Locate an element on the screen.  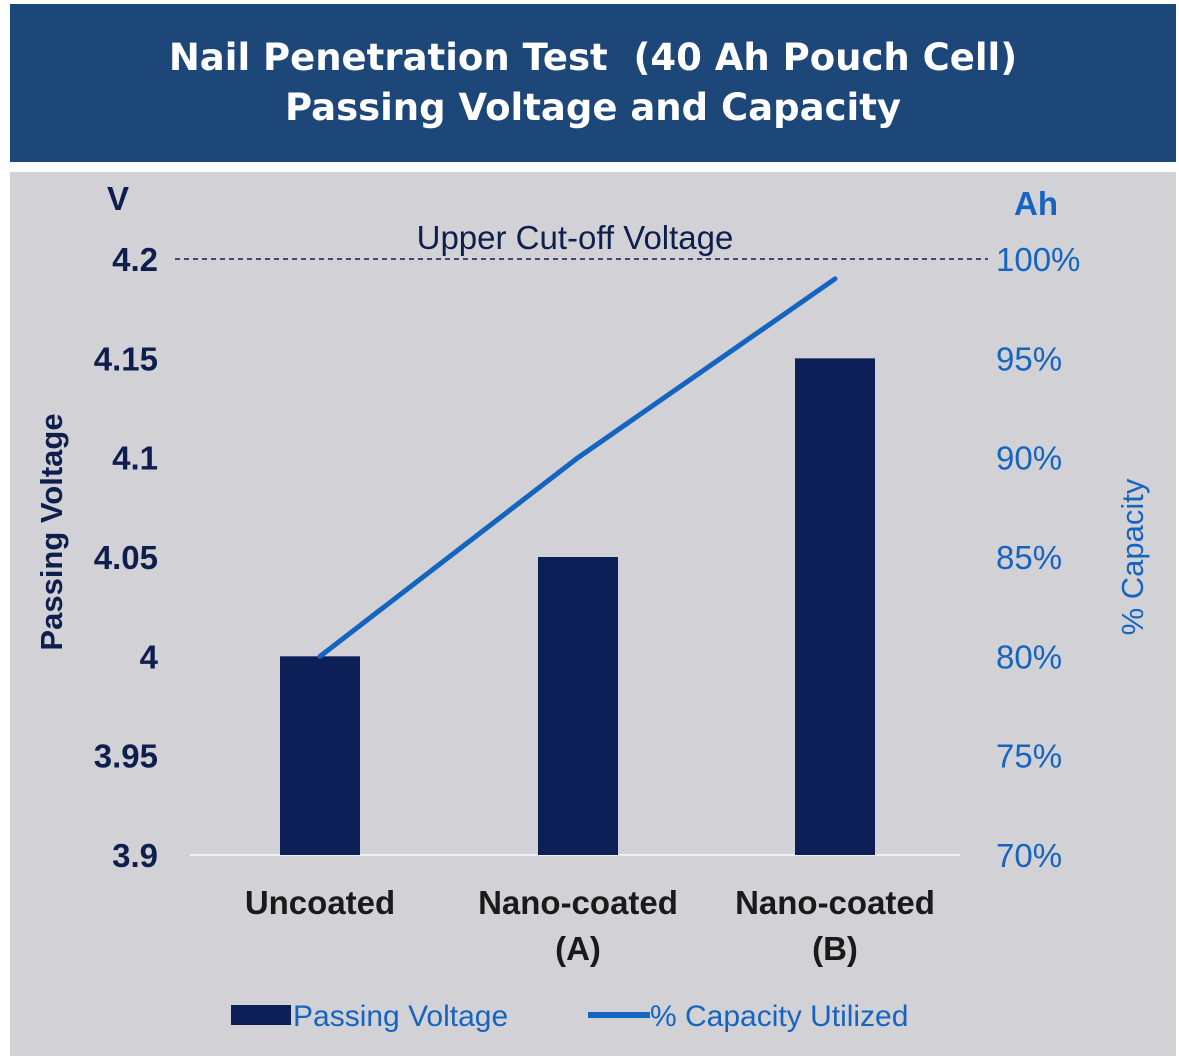
x-category-label: (B) is located at coordinates (835, 948).